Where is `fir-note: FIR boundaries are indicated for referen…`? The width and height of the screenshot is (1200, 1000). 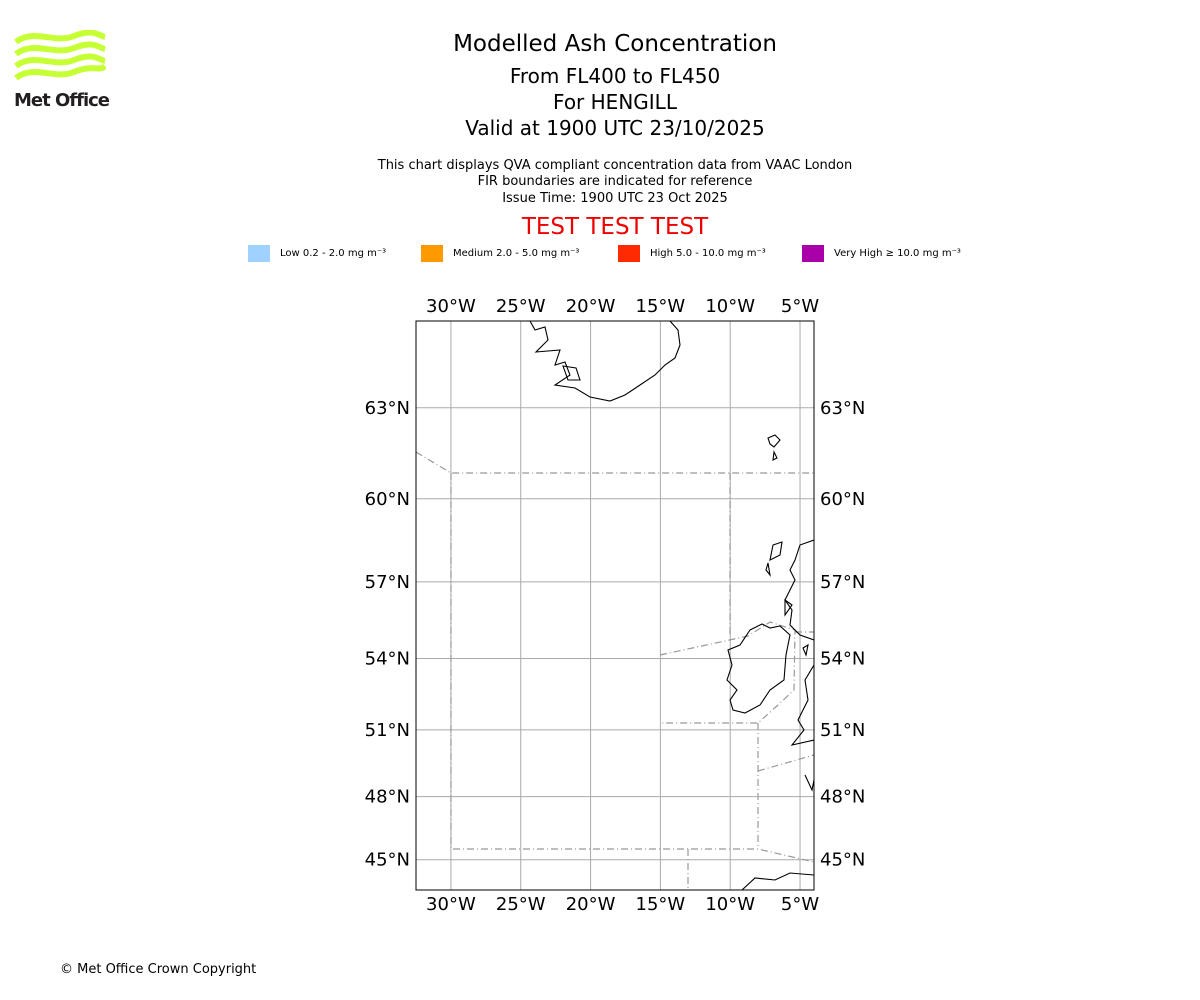 fir-note: FIR boundaries are indicated for referen… is located at coordinates (615, 181).